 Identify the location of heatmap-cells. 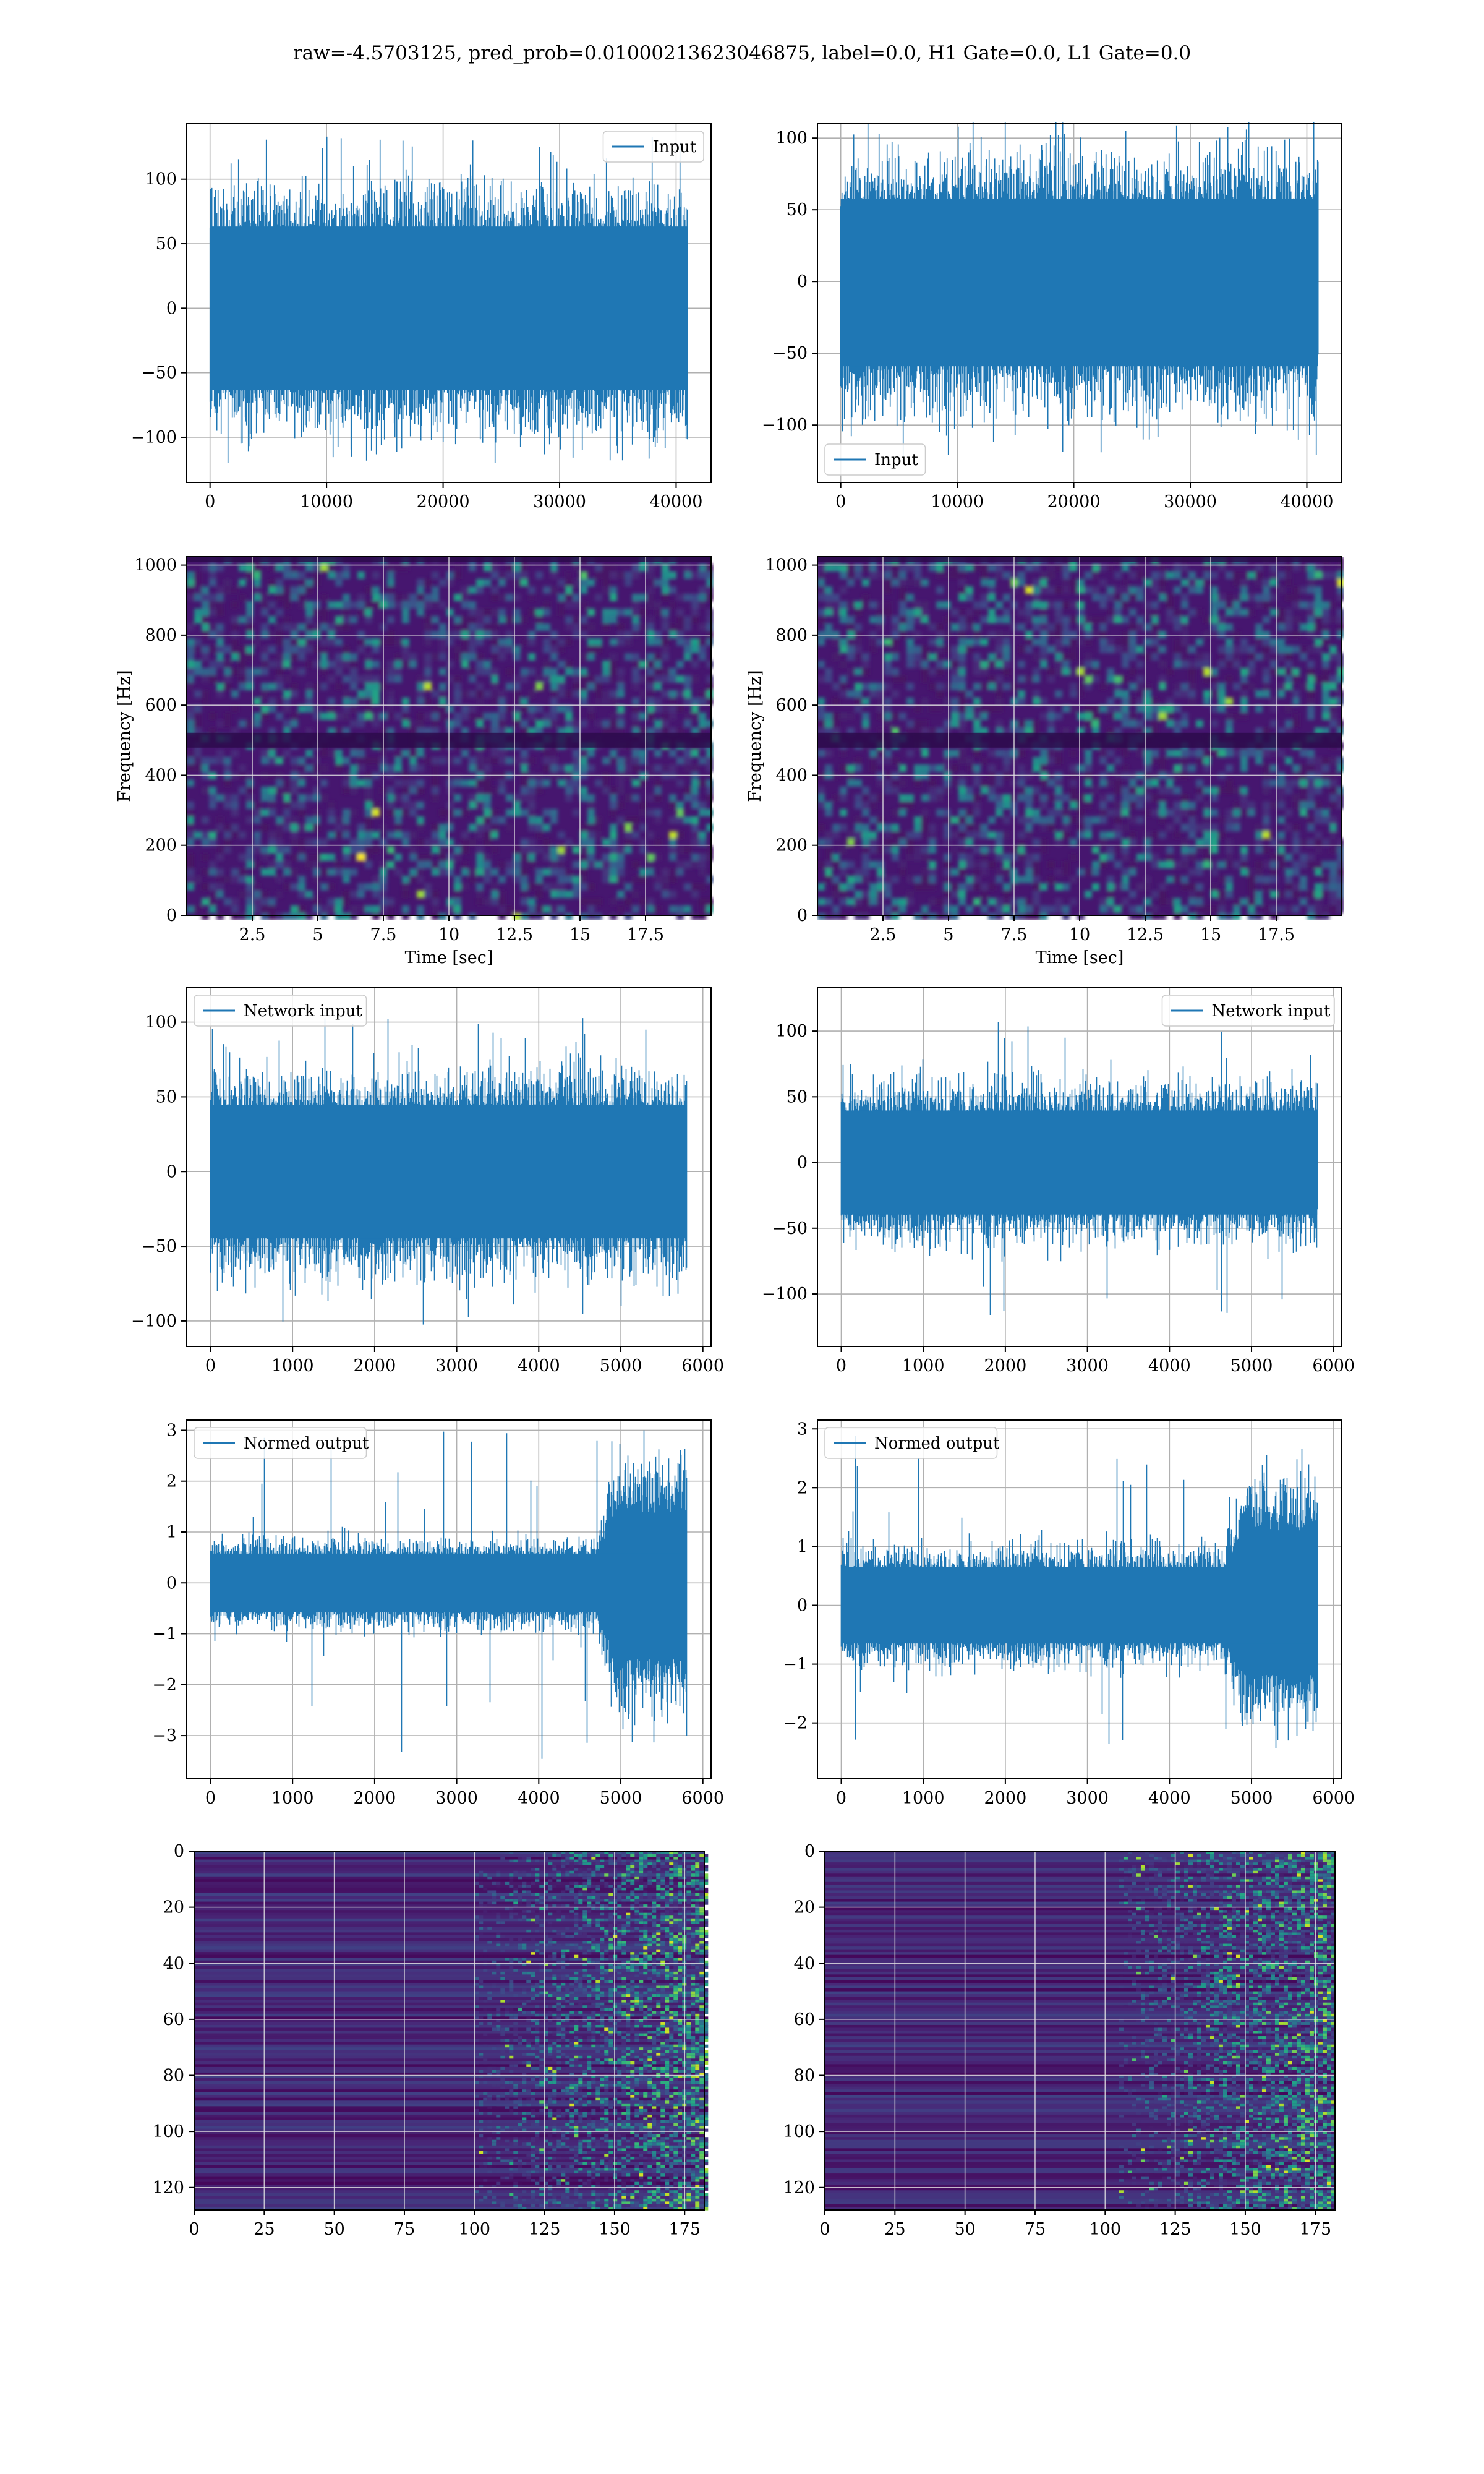
(451, 2031).